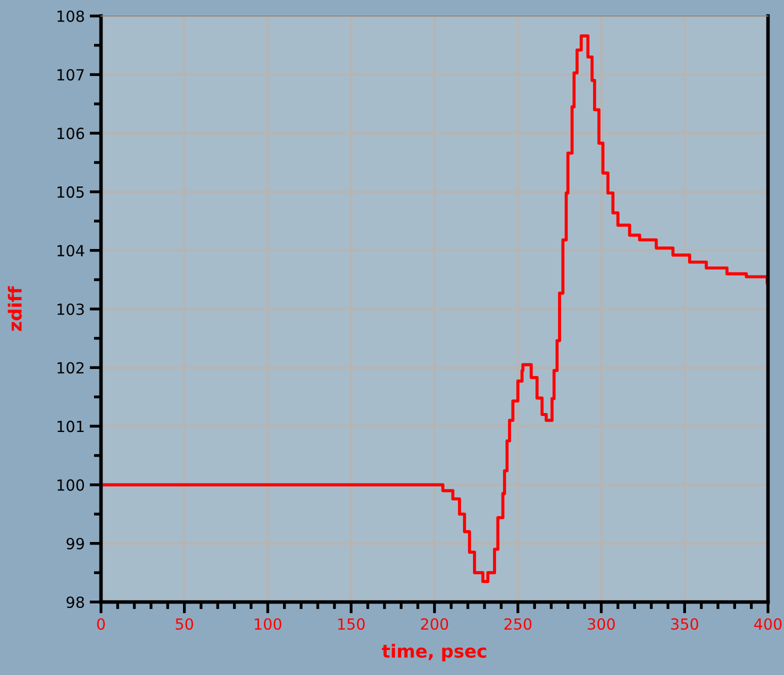  Describe the element at coordinates (15, 308) in the screenshot. I see `y-axis-title: zdiff` at that location.